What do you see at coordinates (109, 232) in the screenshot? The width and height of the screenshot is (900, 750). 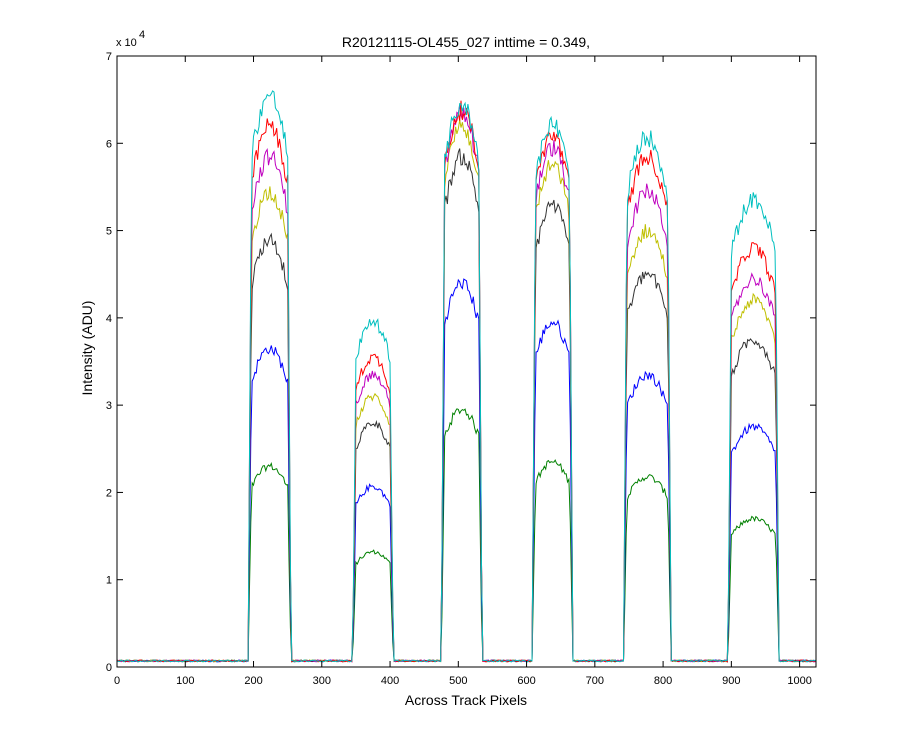 I see `y-tick-label: 5` at bounding box center [109, 232].